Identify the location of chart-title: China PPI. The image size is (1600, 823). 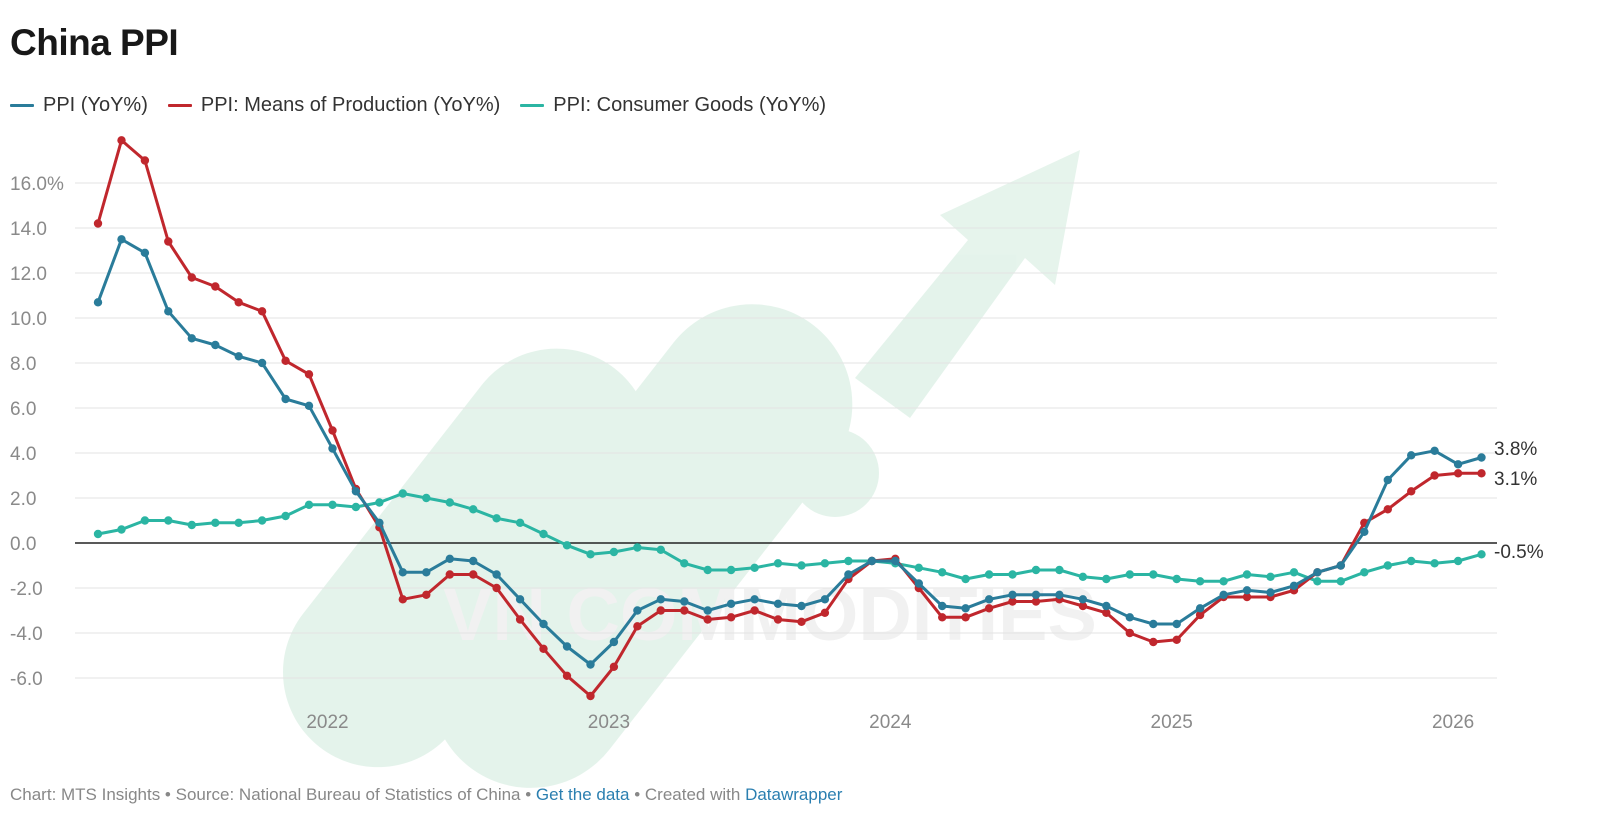
(94, 42).